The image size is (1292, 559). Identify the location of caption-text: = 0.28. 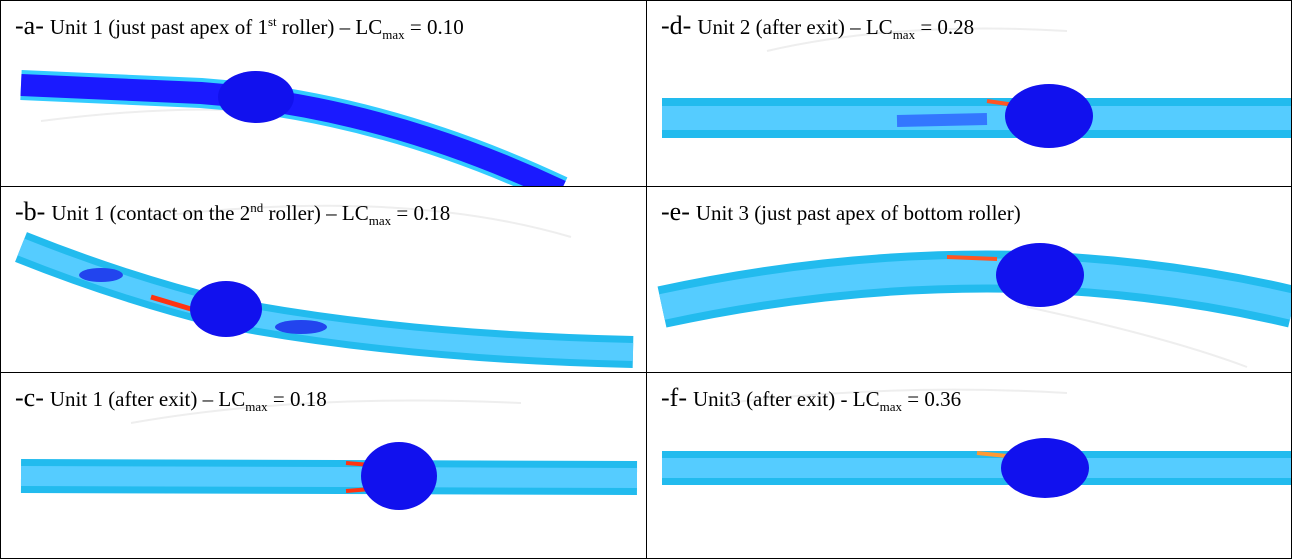
(945, 27).